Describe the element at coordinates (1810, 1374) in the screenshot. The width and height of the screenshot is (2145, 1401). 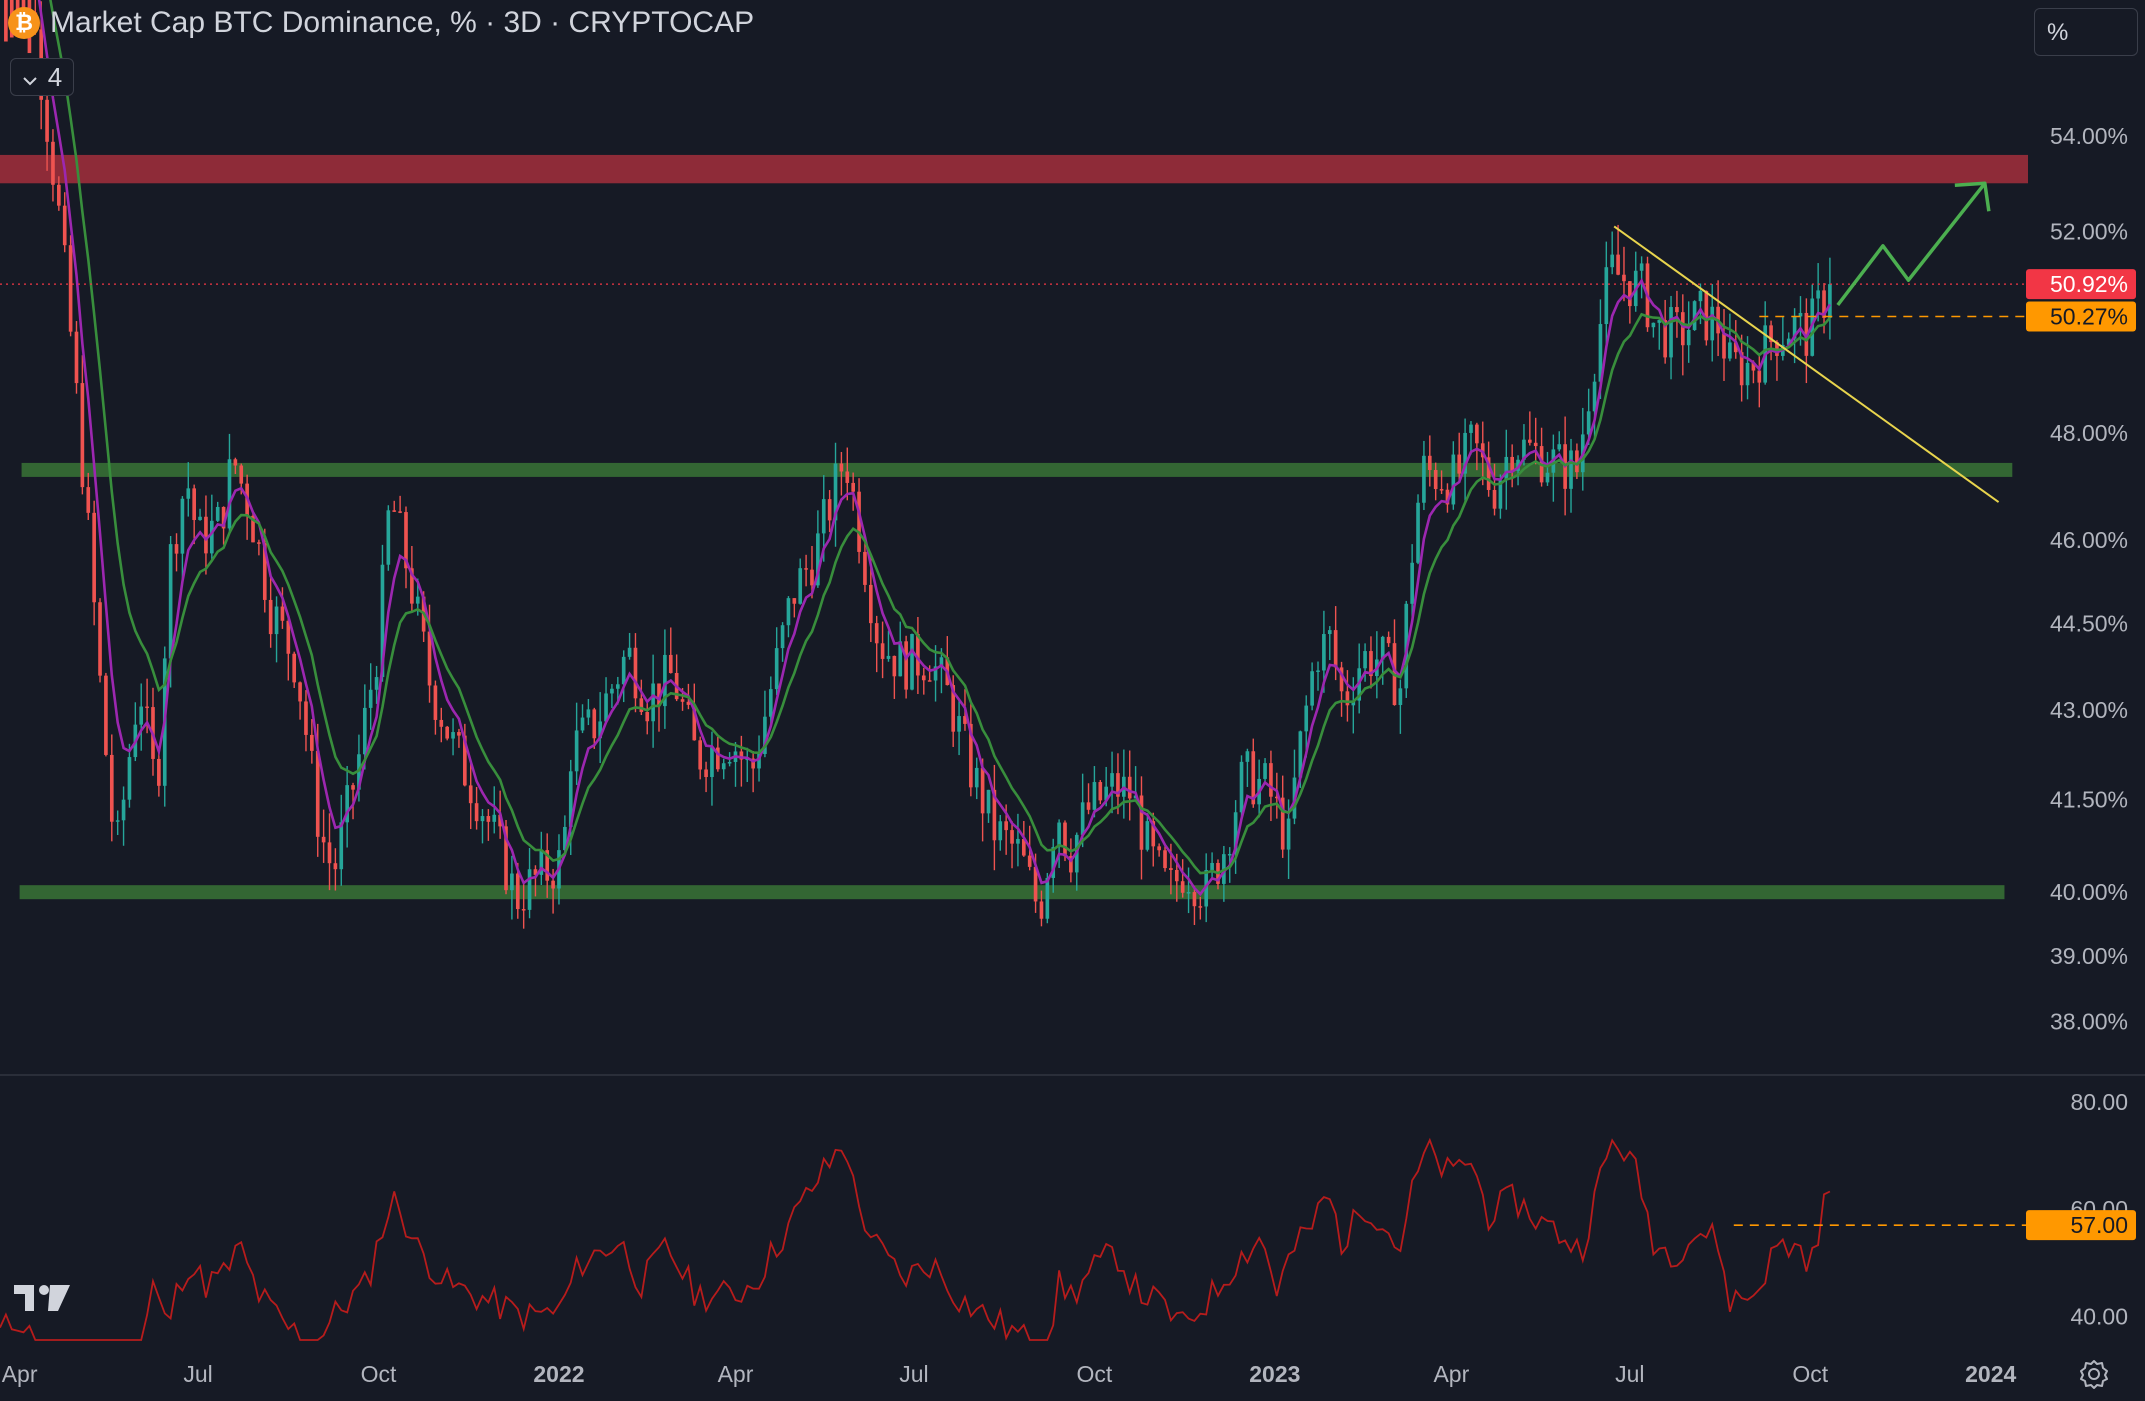
I see `x-tick-label: Oct` at that location.